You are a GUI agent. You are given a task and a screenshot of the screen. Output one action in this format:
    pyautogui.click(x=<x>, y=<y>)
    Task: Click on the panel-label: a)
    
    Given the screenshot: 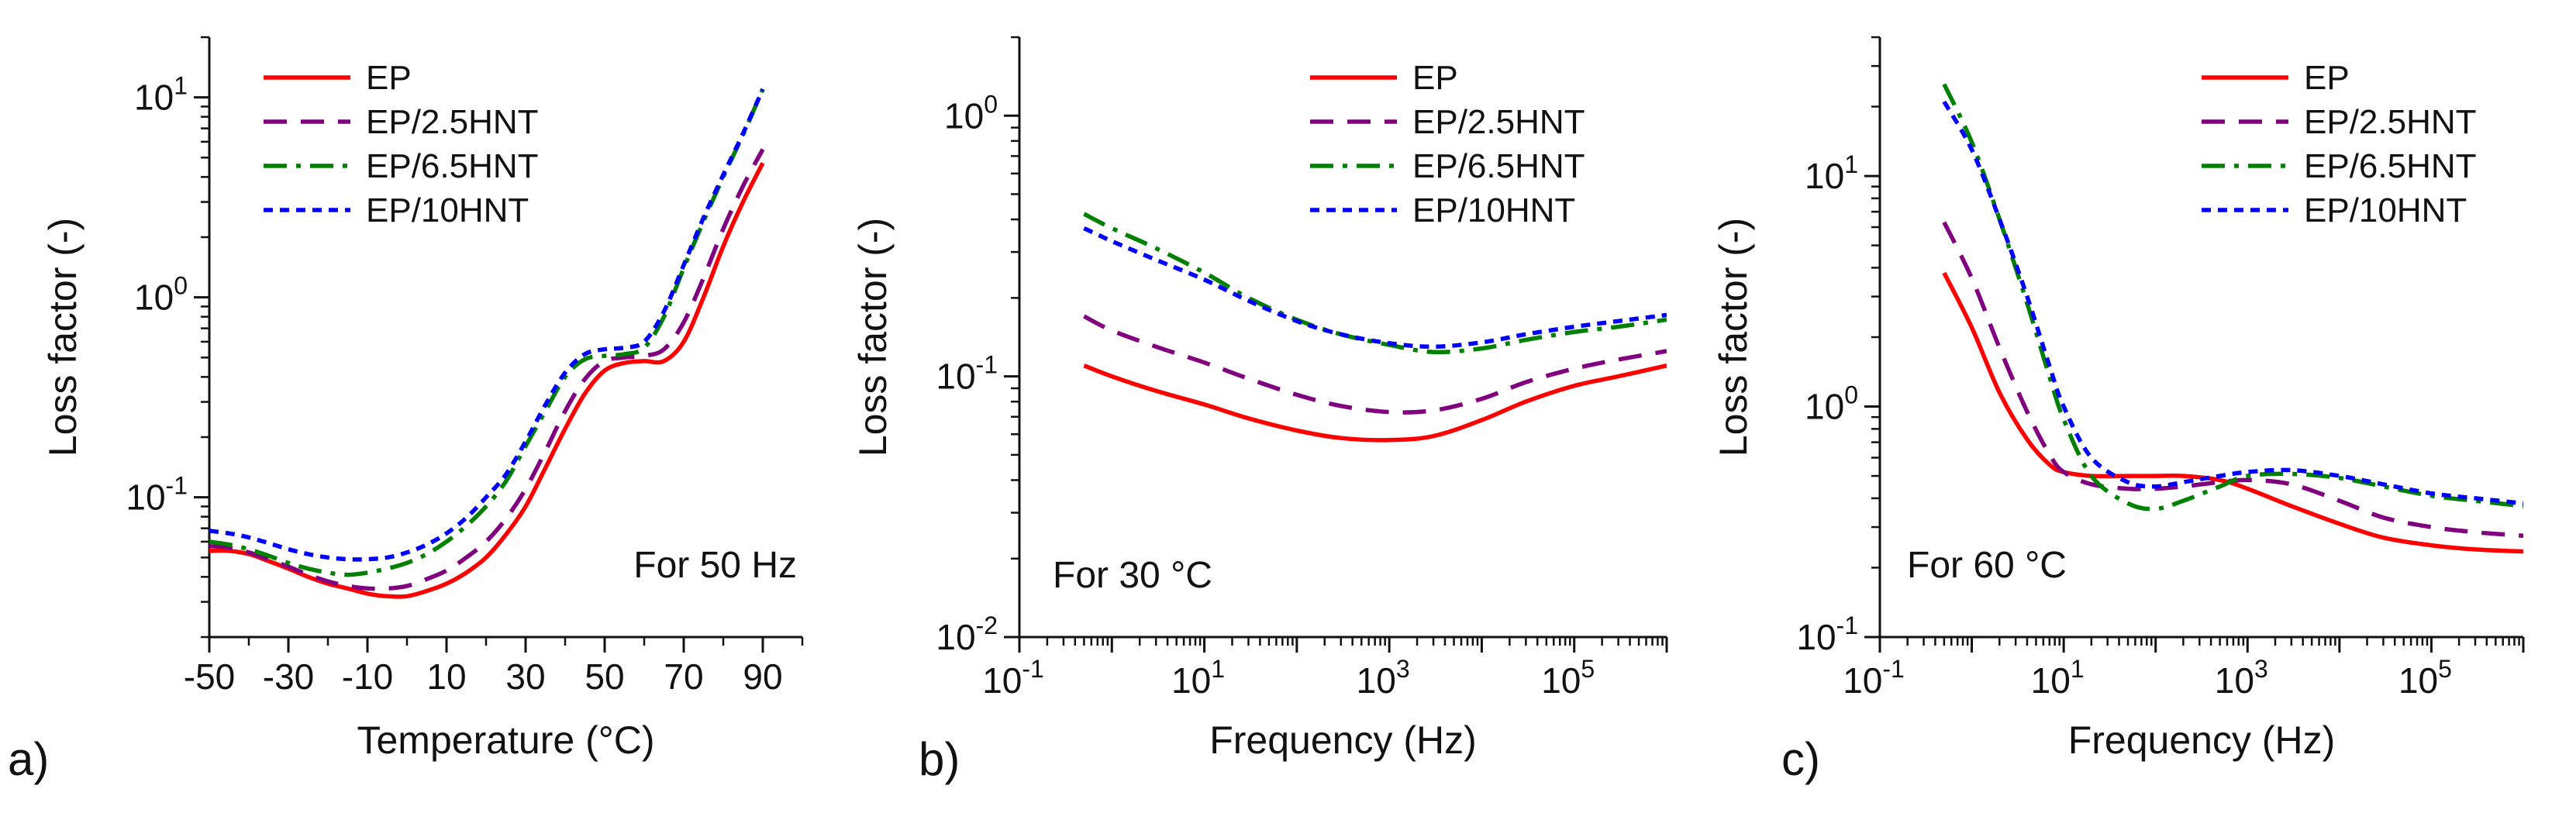 What is the action you would take?
    pyautogui.click(x=28, y=759)
    